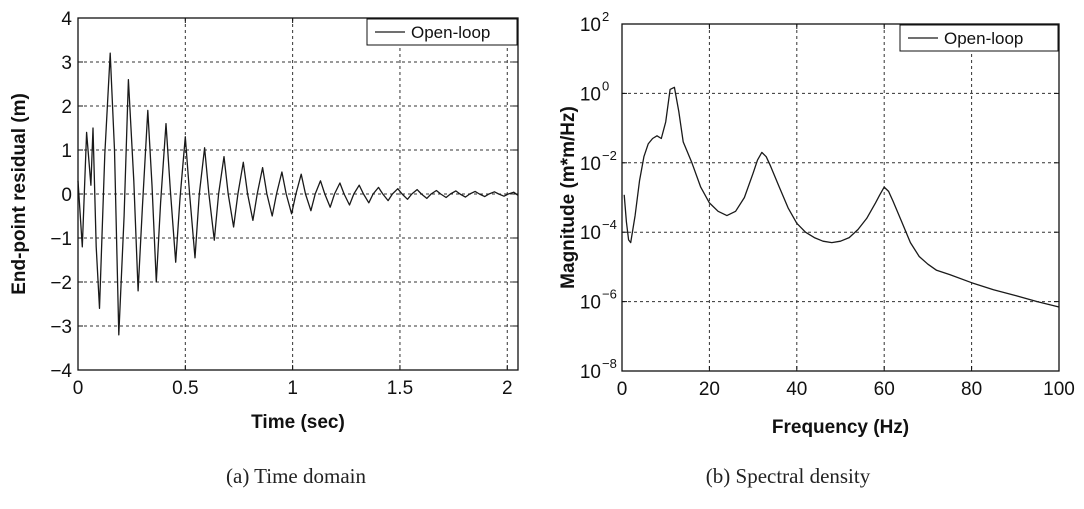 This screenshot has height=509, width=1084. I want to click on y-tick-exponent: 2, so click(605, 16).